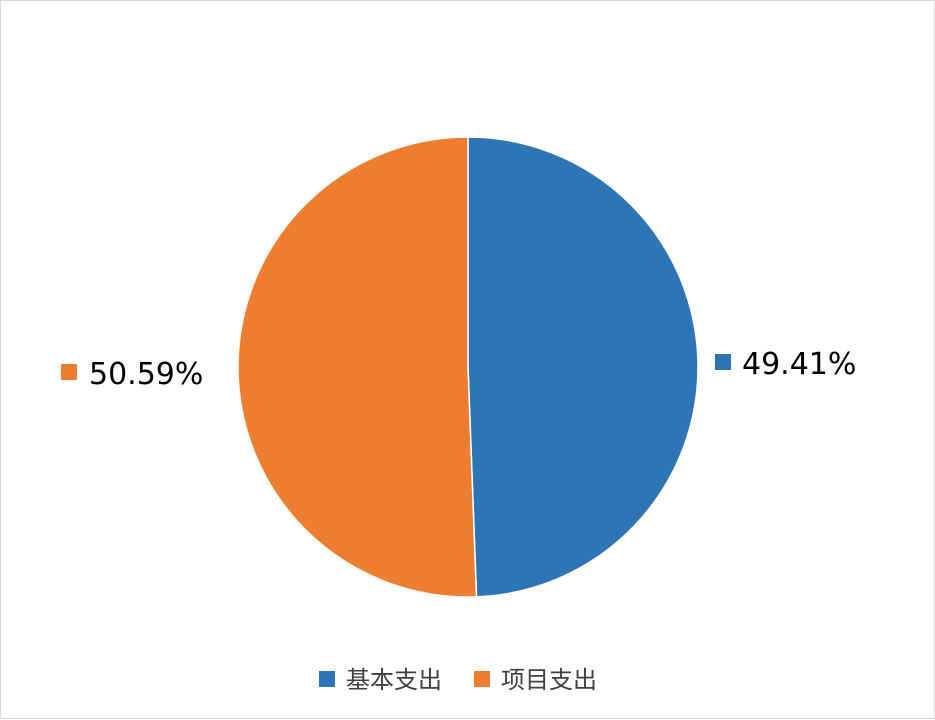 The width and height of the screenshot is (935, 720). Describe the element at coordinates (458, 680) in the screenshot. I see `legend: 基本支出 项目支出` at that location.